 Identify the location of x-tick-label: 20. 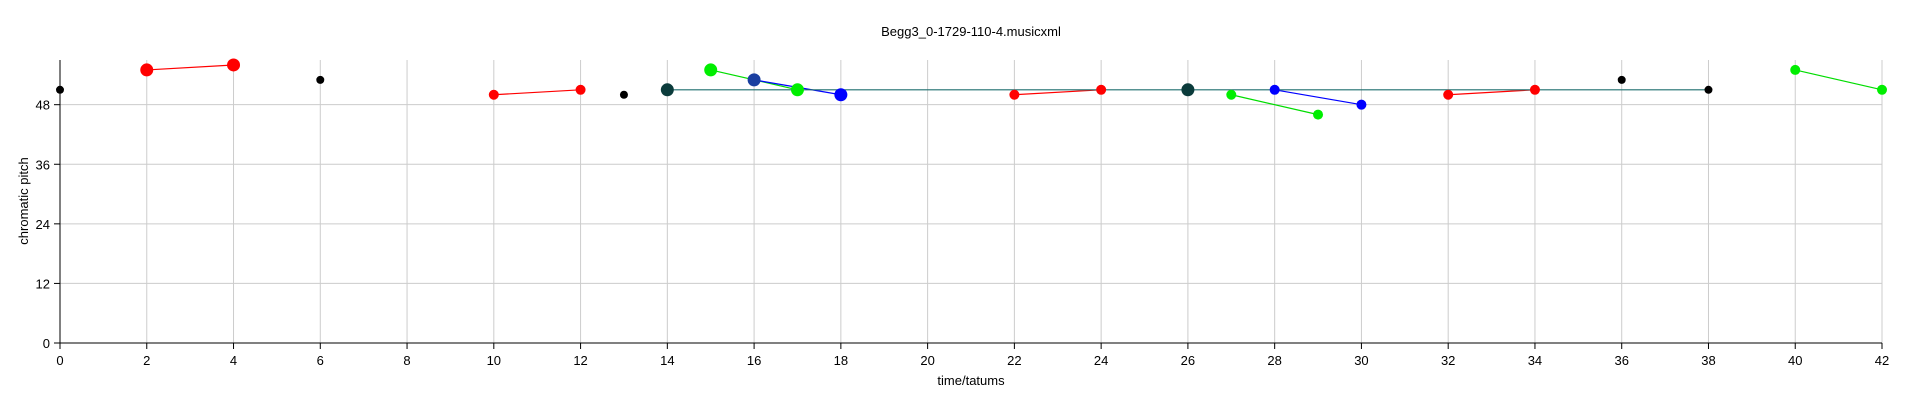
(927, 360).